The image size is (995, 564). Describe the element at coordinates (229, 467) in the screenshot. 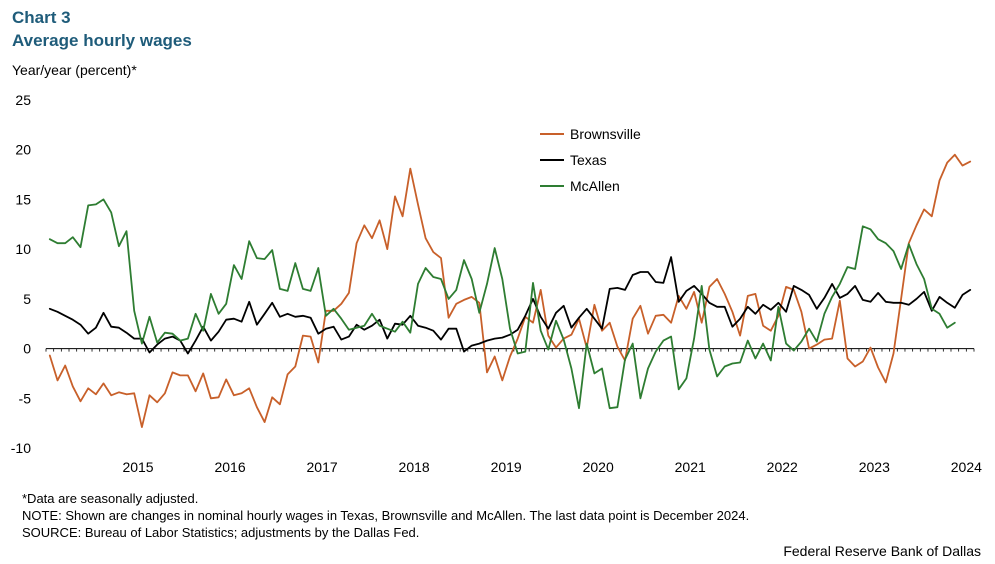

I see `x-tick-label: 2016` at that location.